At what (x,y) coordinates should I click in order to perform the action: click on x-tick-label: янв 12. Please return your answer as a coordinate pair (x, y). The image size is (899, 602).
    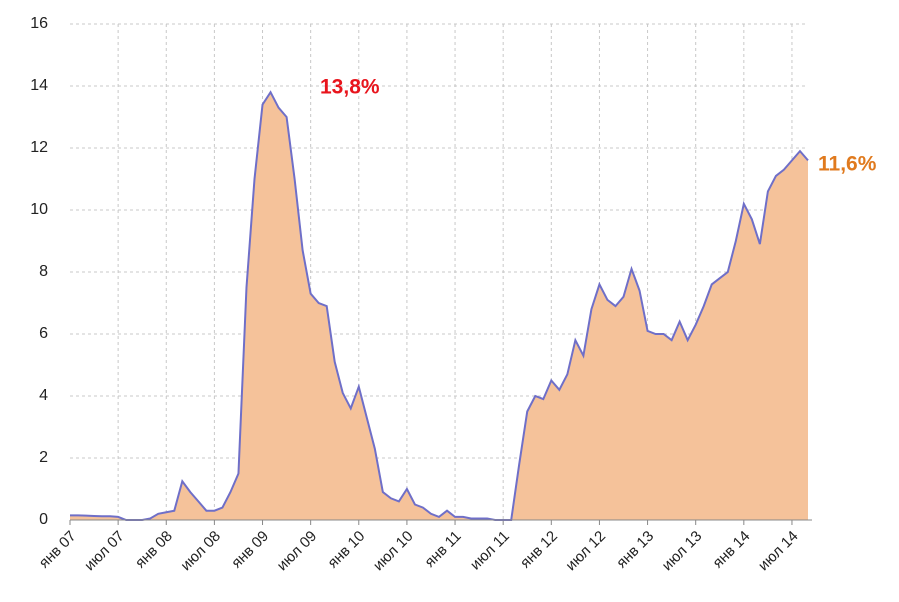
    Looking at the image, I should click on (539, 550).